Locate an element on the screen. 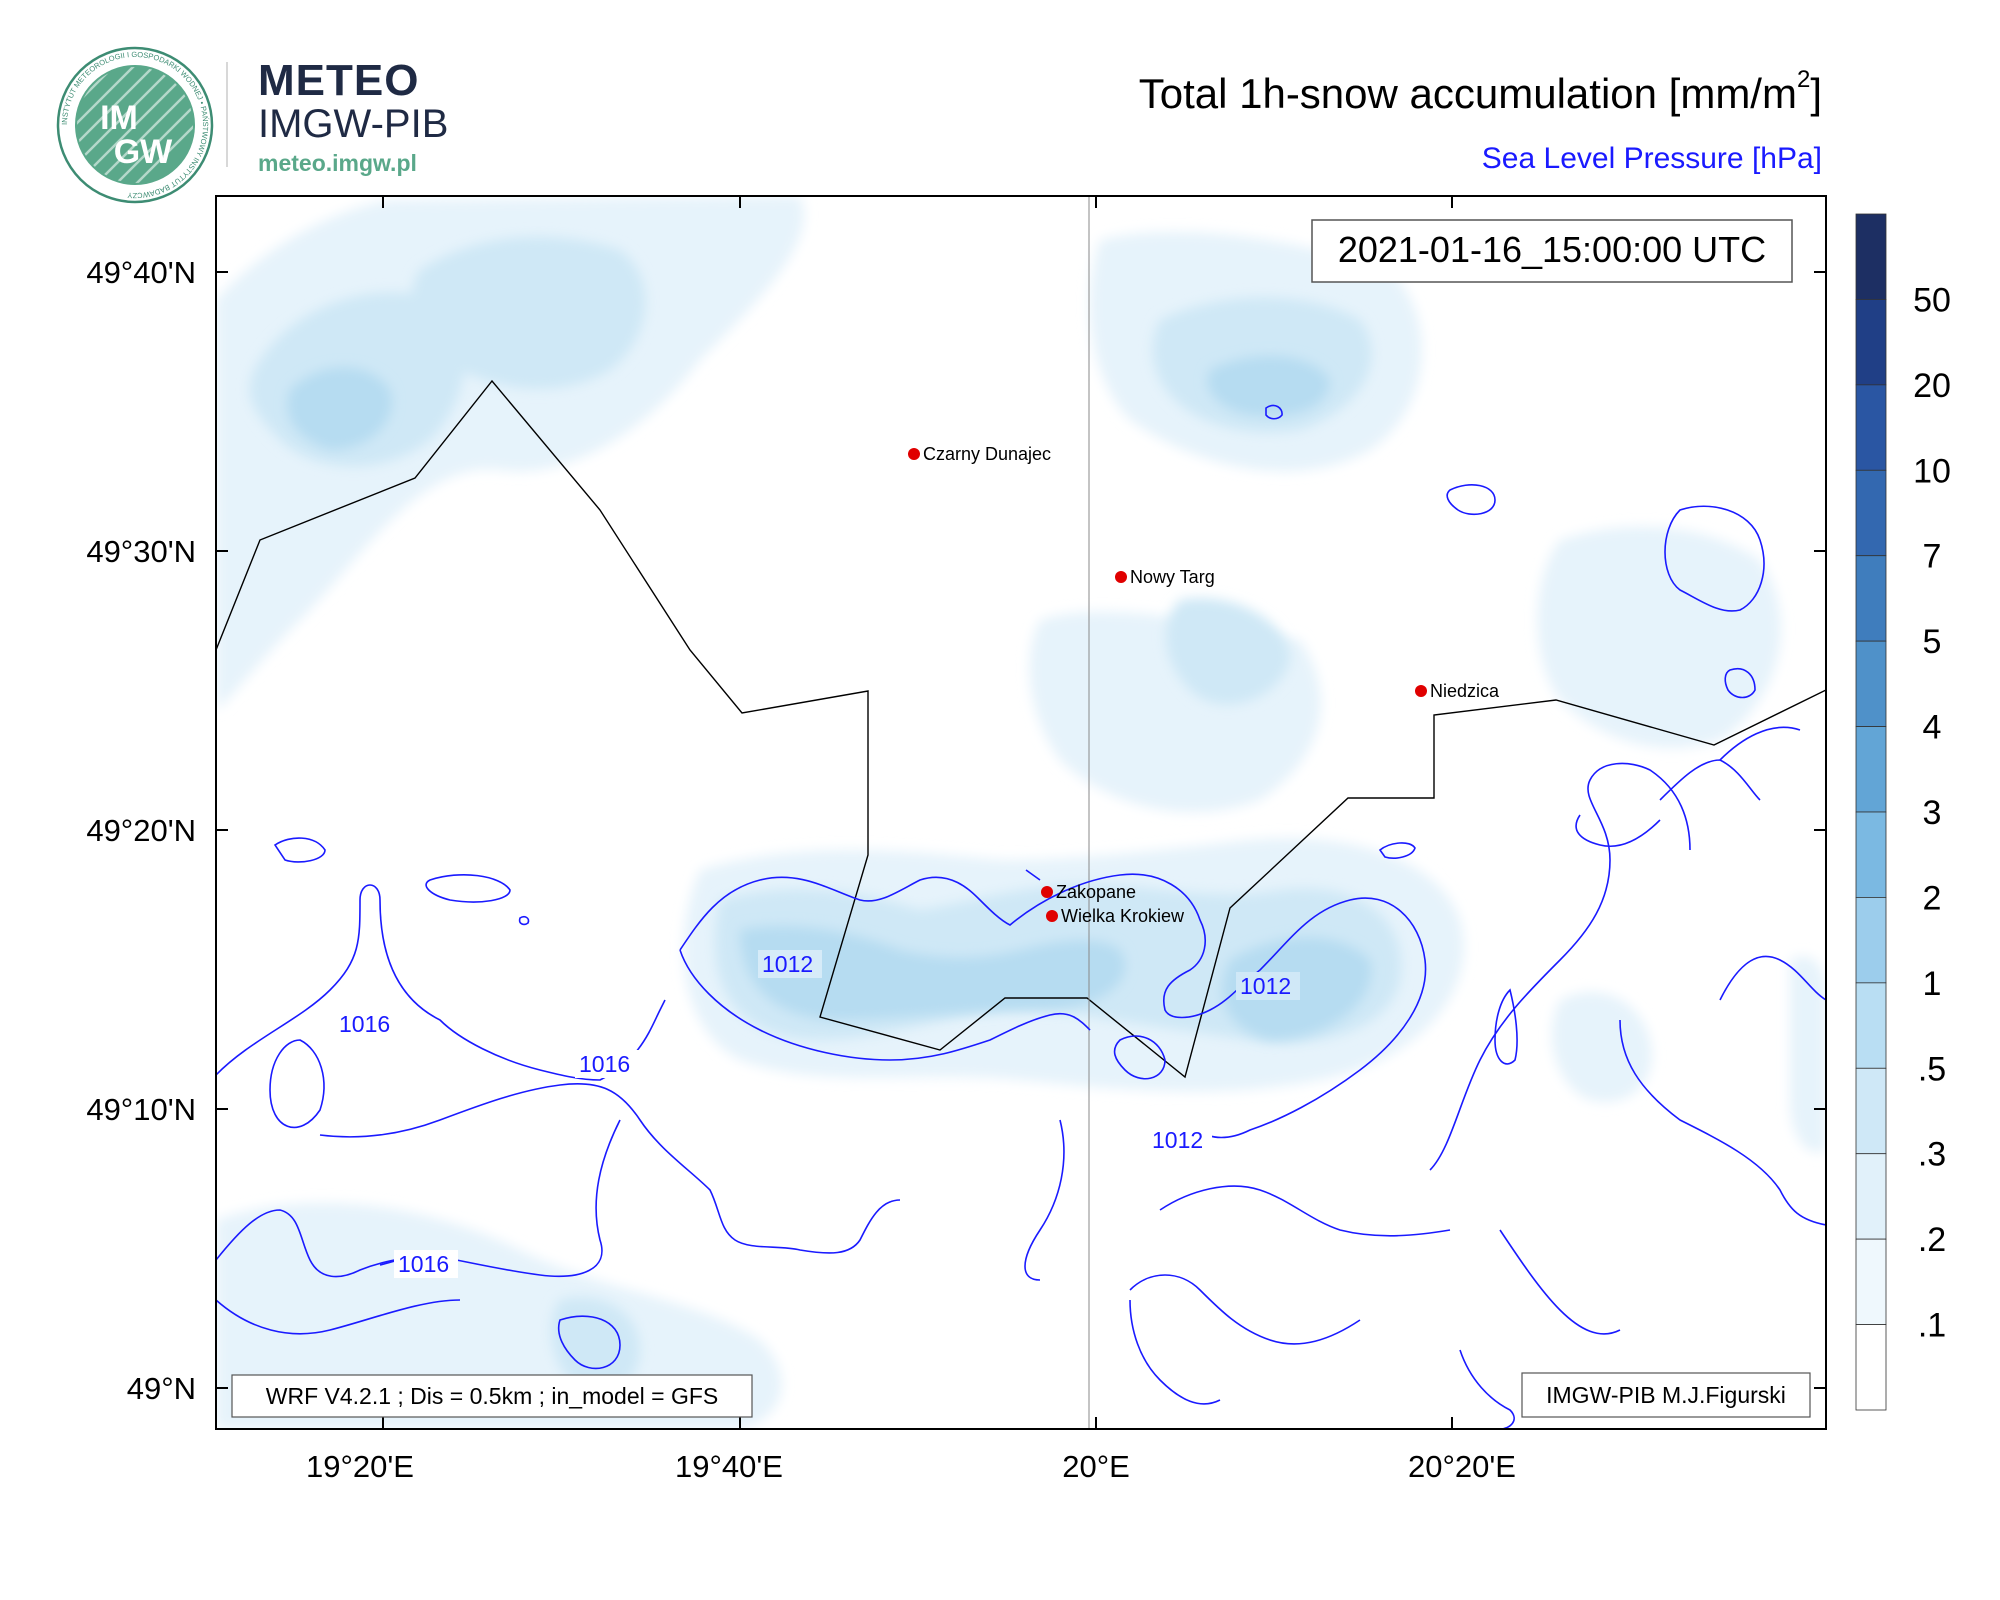 The width and height of the screenshot is (2000, 1600). lat-tick-label: 49°N is located at coordinates (161, 1388).